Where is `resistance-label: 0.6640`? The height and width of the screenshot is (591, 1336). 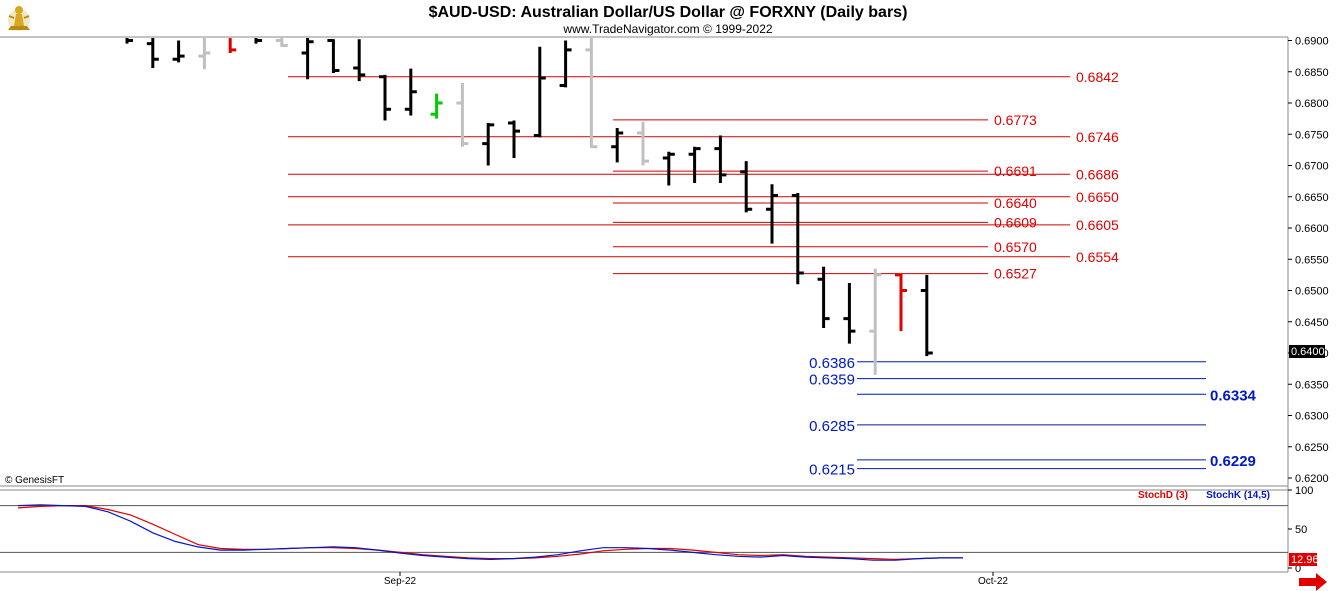 resistance-label: 0.6640 is located at coordinates (1015, 203).